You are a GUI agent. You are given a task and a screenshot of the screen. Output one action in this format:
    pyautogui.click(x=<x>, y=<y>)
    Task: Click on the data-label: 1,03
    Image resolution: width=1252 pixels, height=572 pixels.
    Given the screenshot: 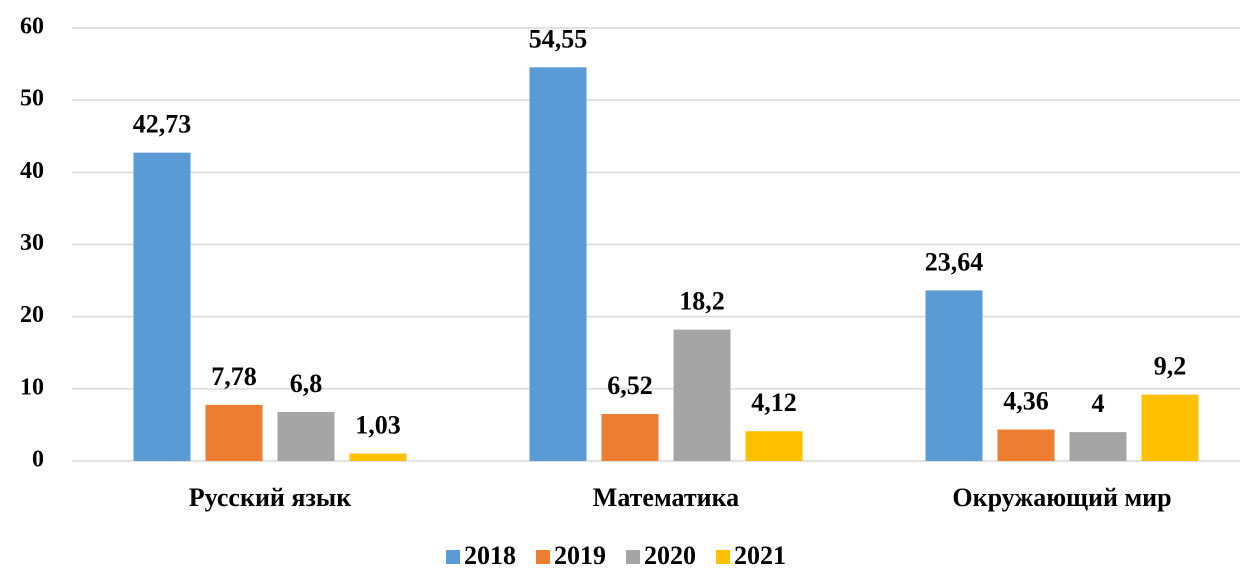 What is the action you would take?
    pyautogui.click(x=378, y=425)
    